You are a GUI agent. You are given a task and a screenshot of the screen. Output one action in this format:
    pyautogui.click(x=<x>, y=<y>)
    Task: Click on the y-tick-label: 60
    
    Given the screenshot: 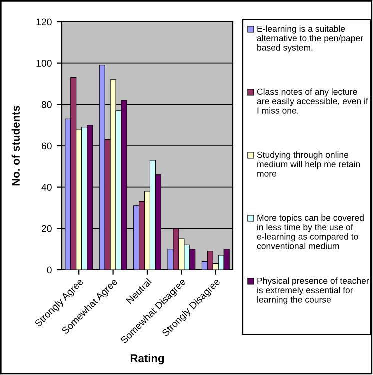 What is the action you would take?
    pyautogui.click(x=47, y=146)
    